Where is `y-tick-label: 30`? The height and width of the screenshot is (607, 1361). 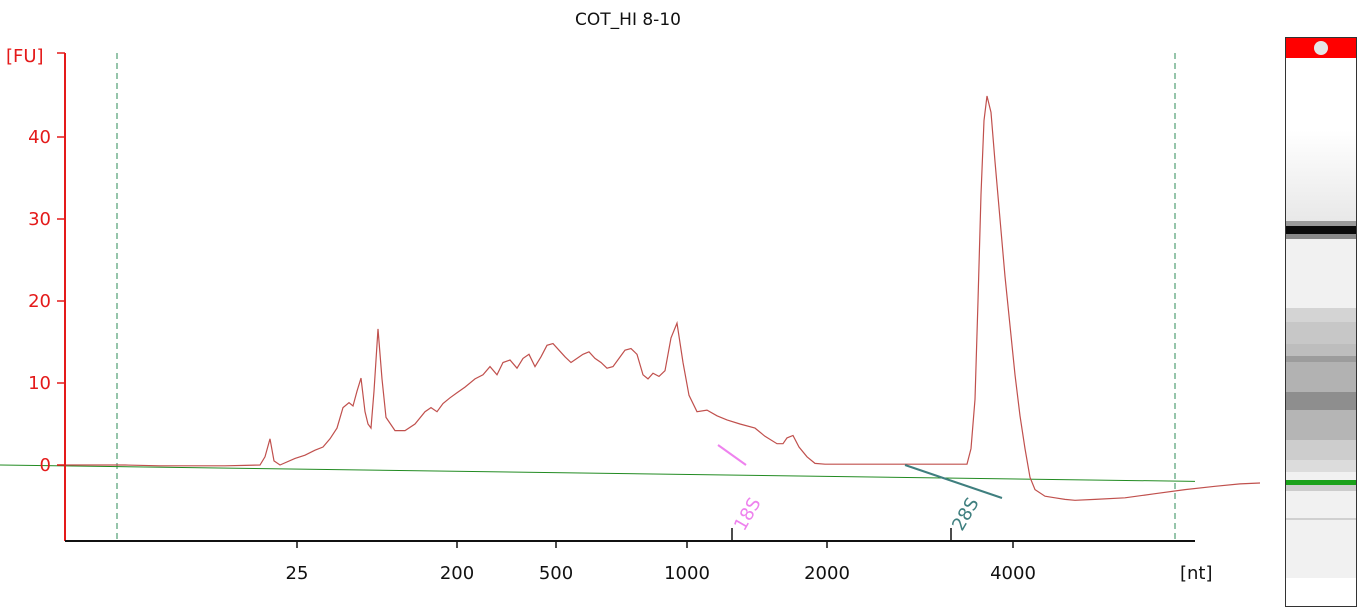 y-tick-label: 30 is located at coordinates (39, 219).